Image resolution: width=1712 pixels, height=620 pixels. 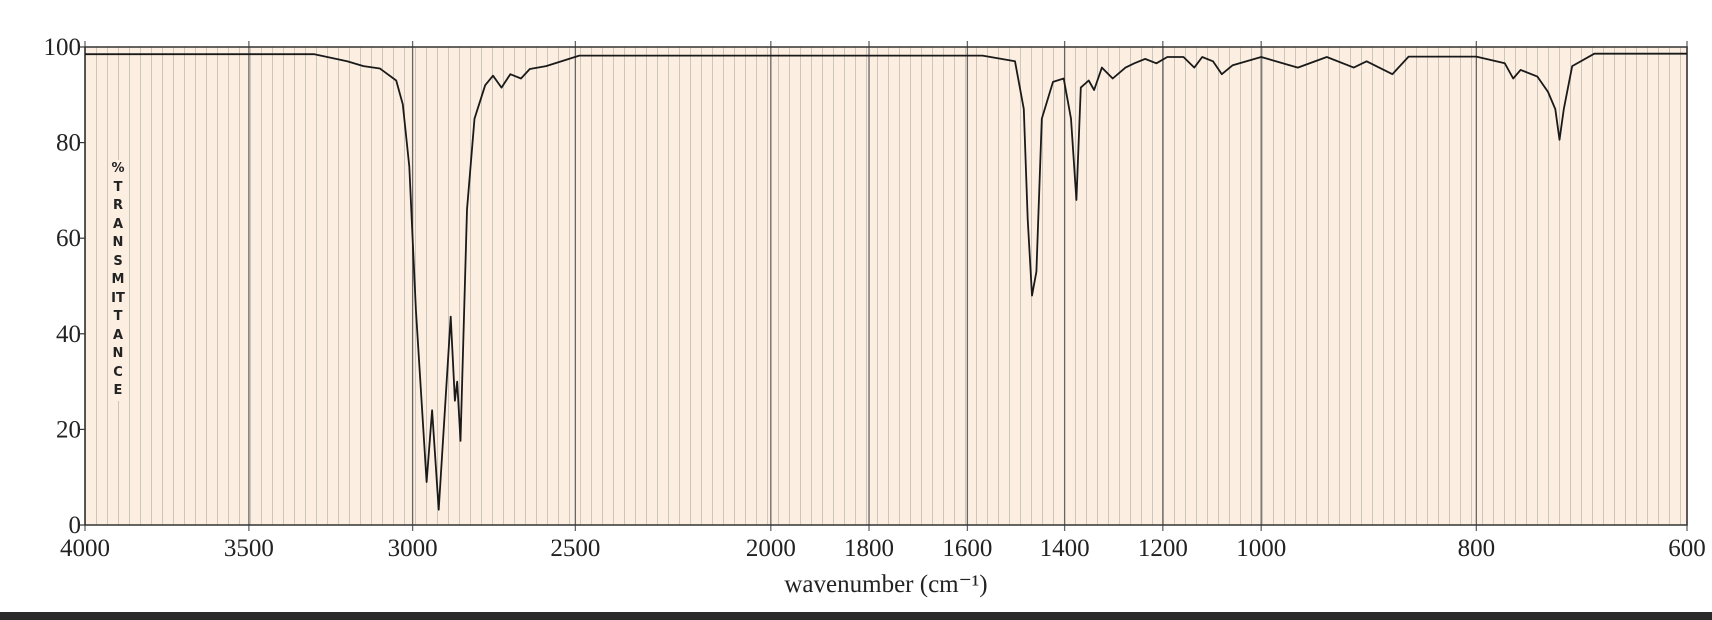 I want to click on y-tick-label: 80, so click(x=68, y=143).